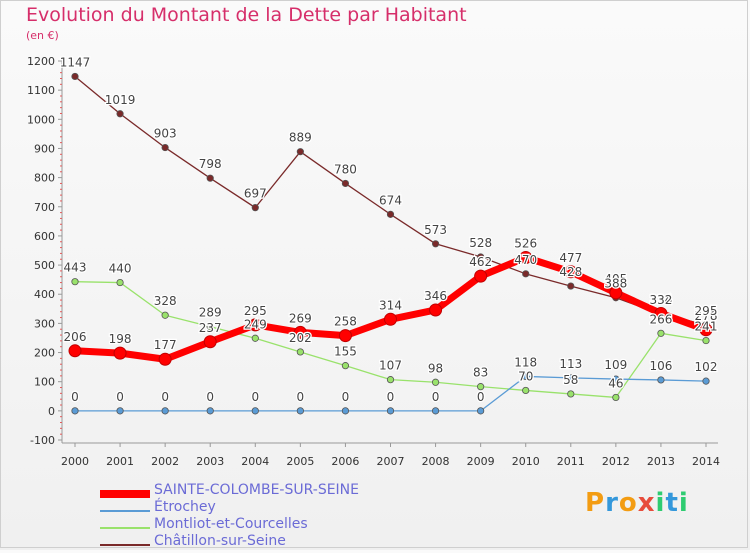 Image resolution: width=750 pixels, height=553 pixels. I want to click on brand-letter: x, so click(646, 503).